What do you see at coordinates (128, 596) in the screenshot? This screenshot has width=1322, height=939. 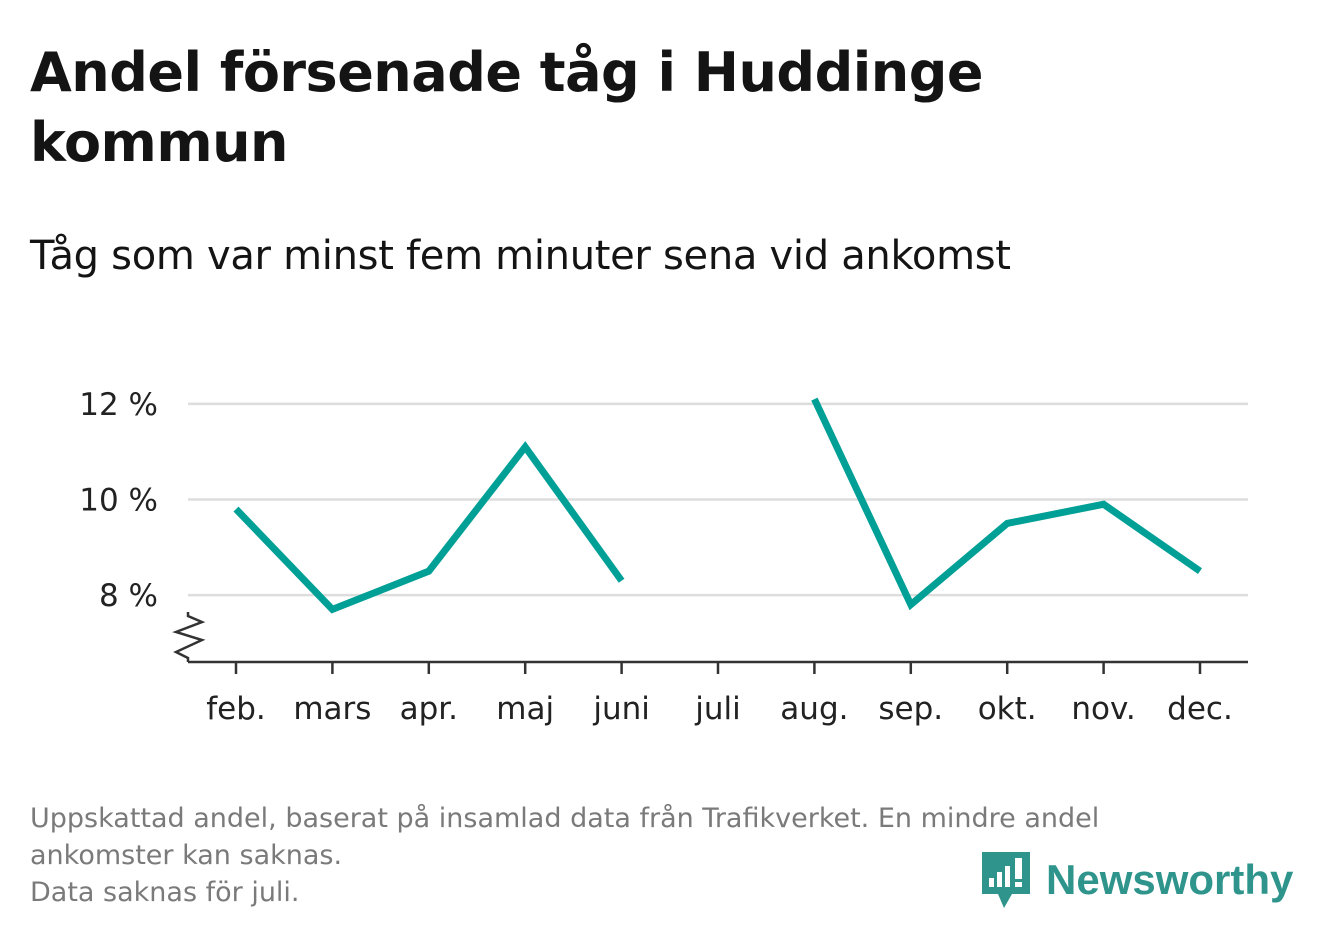 I see `y-tick-label: 8 %` at bounding box center [128, 596].